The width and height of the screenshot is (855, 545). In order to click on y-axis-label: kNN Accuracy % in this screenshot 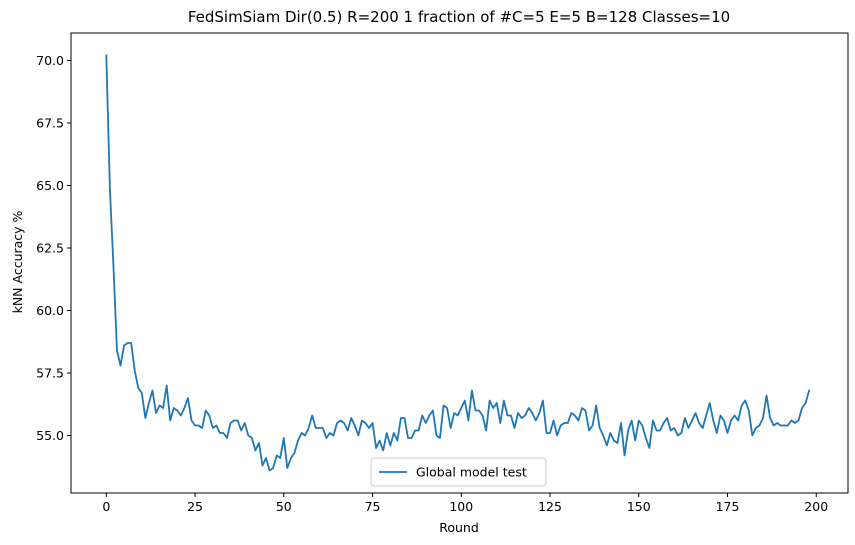, I will do `click(17, 261)`.